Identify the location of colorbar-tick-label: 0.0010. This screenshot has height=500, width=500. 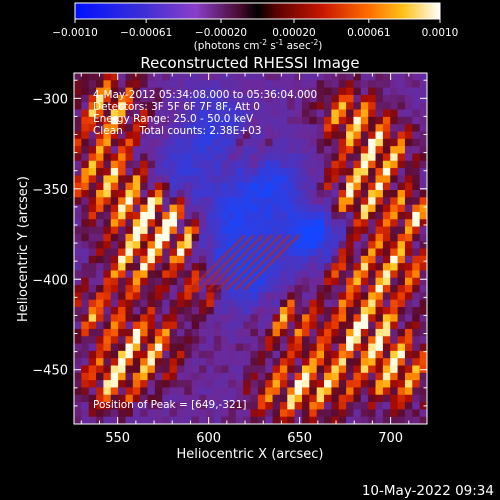
(440, 33).